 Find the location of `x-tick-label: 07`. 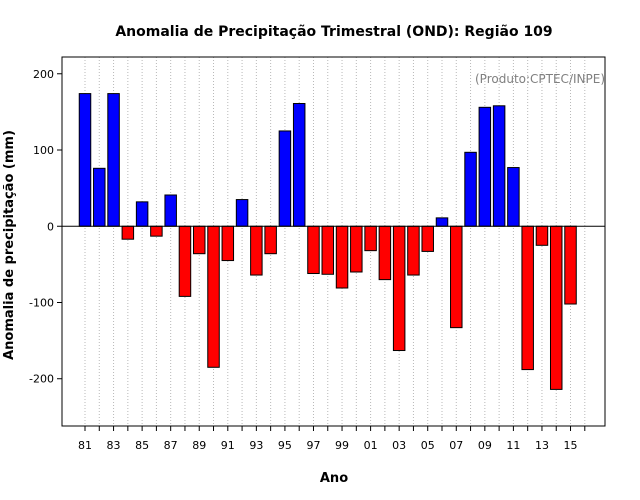

x-tick-label: 07 is located at coordinates (456, 445).